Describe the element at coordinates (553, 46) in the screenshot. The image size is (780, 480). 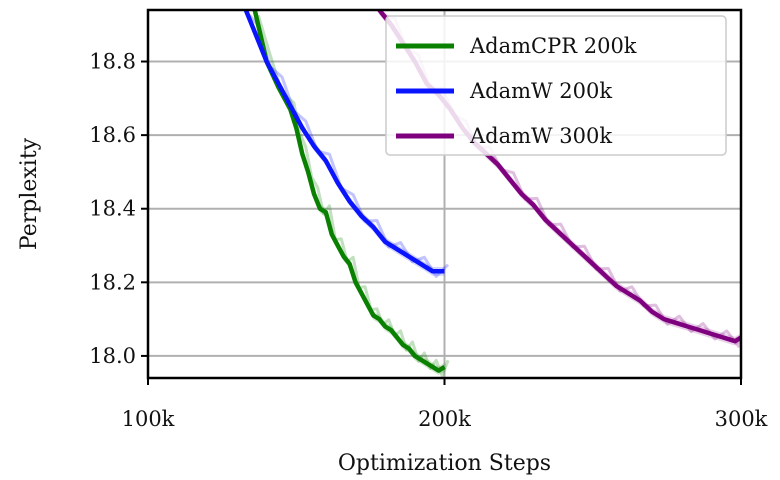
I see `legend-label: AdamCPR 200k` at that location.